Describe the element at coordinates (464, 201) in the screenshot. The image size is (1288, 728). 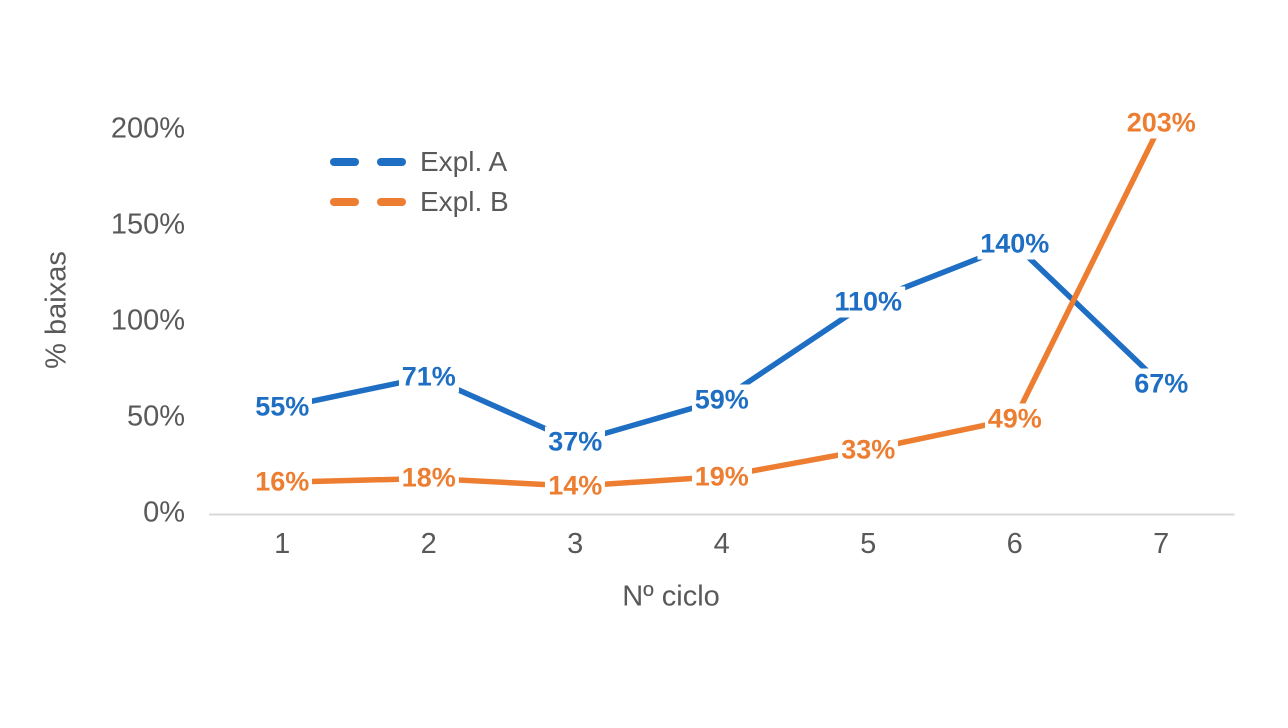
I see `legend-label: Expl. B` at that location.